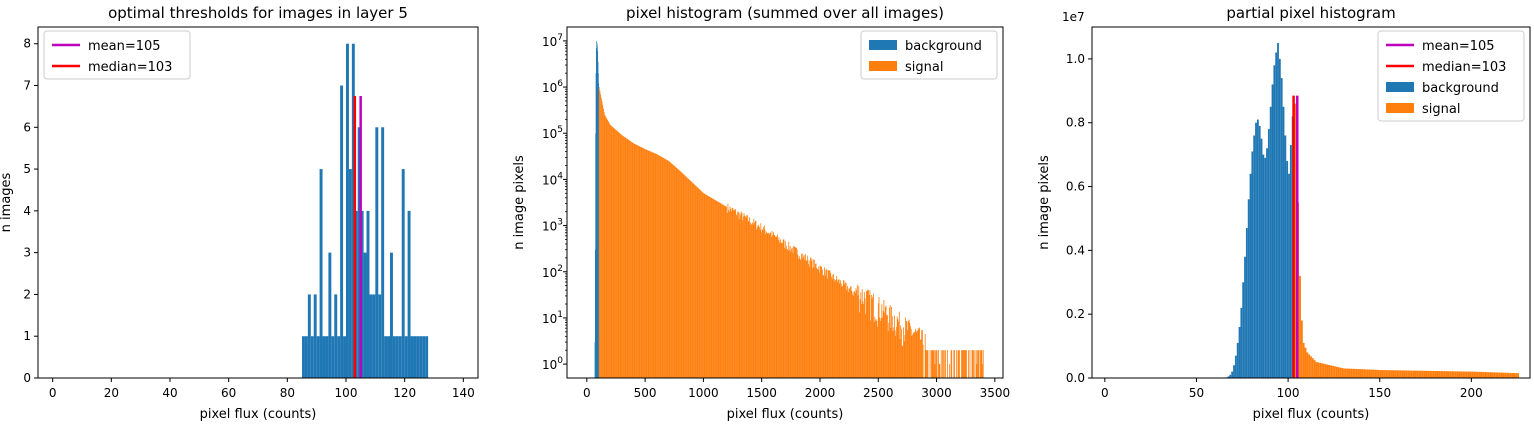 The image size is (1534, 425). Describe the element at coordinates (1259, 210) in the screenshot. I see `series-background` at that location.